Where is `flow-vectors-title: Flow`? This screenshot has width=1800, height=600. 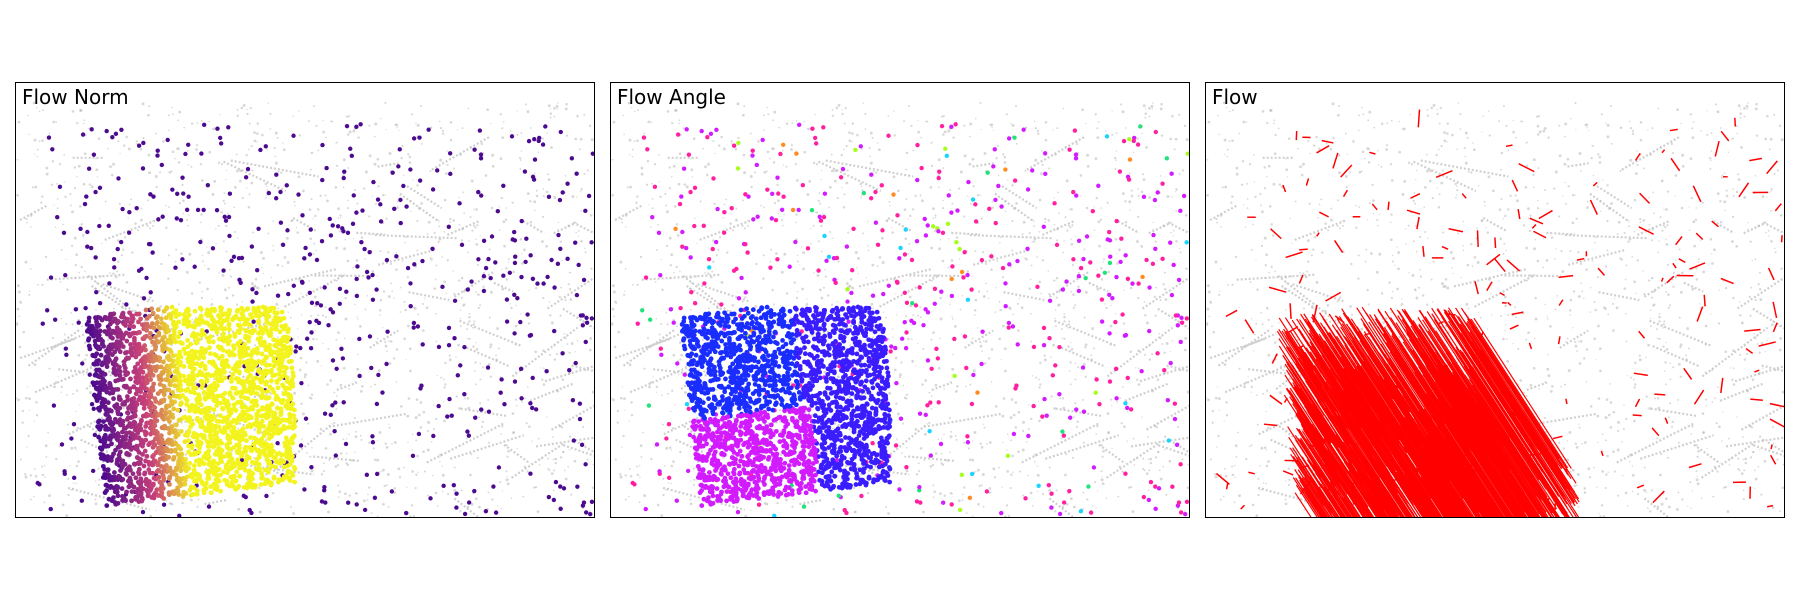
flow-vectors-title: Flow is located at coordinates (1235, 97).